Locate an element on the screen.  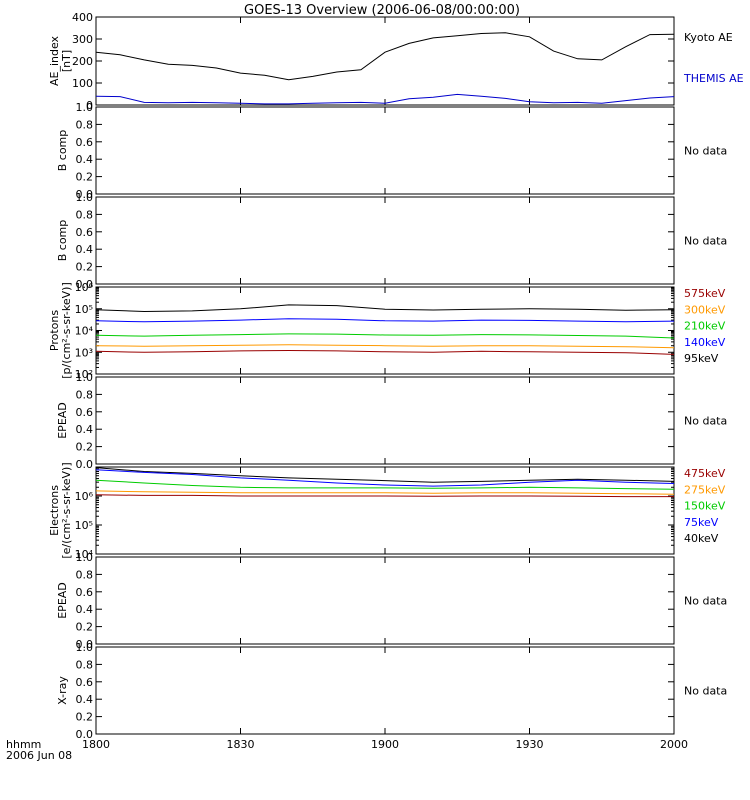
panel-frame-xray is located at coordinates (385, 690).